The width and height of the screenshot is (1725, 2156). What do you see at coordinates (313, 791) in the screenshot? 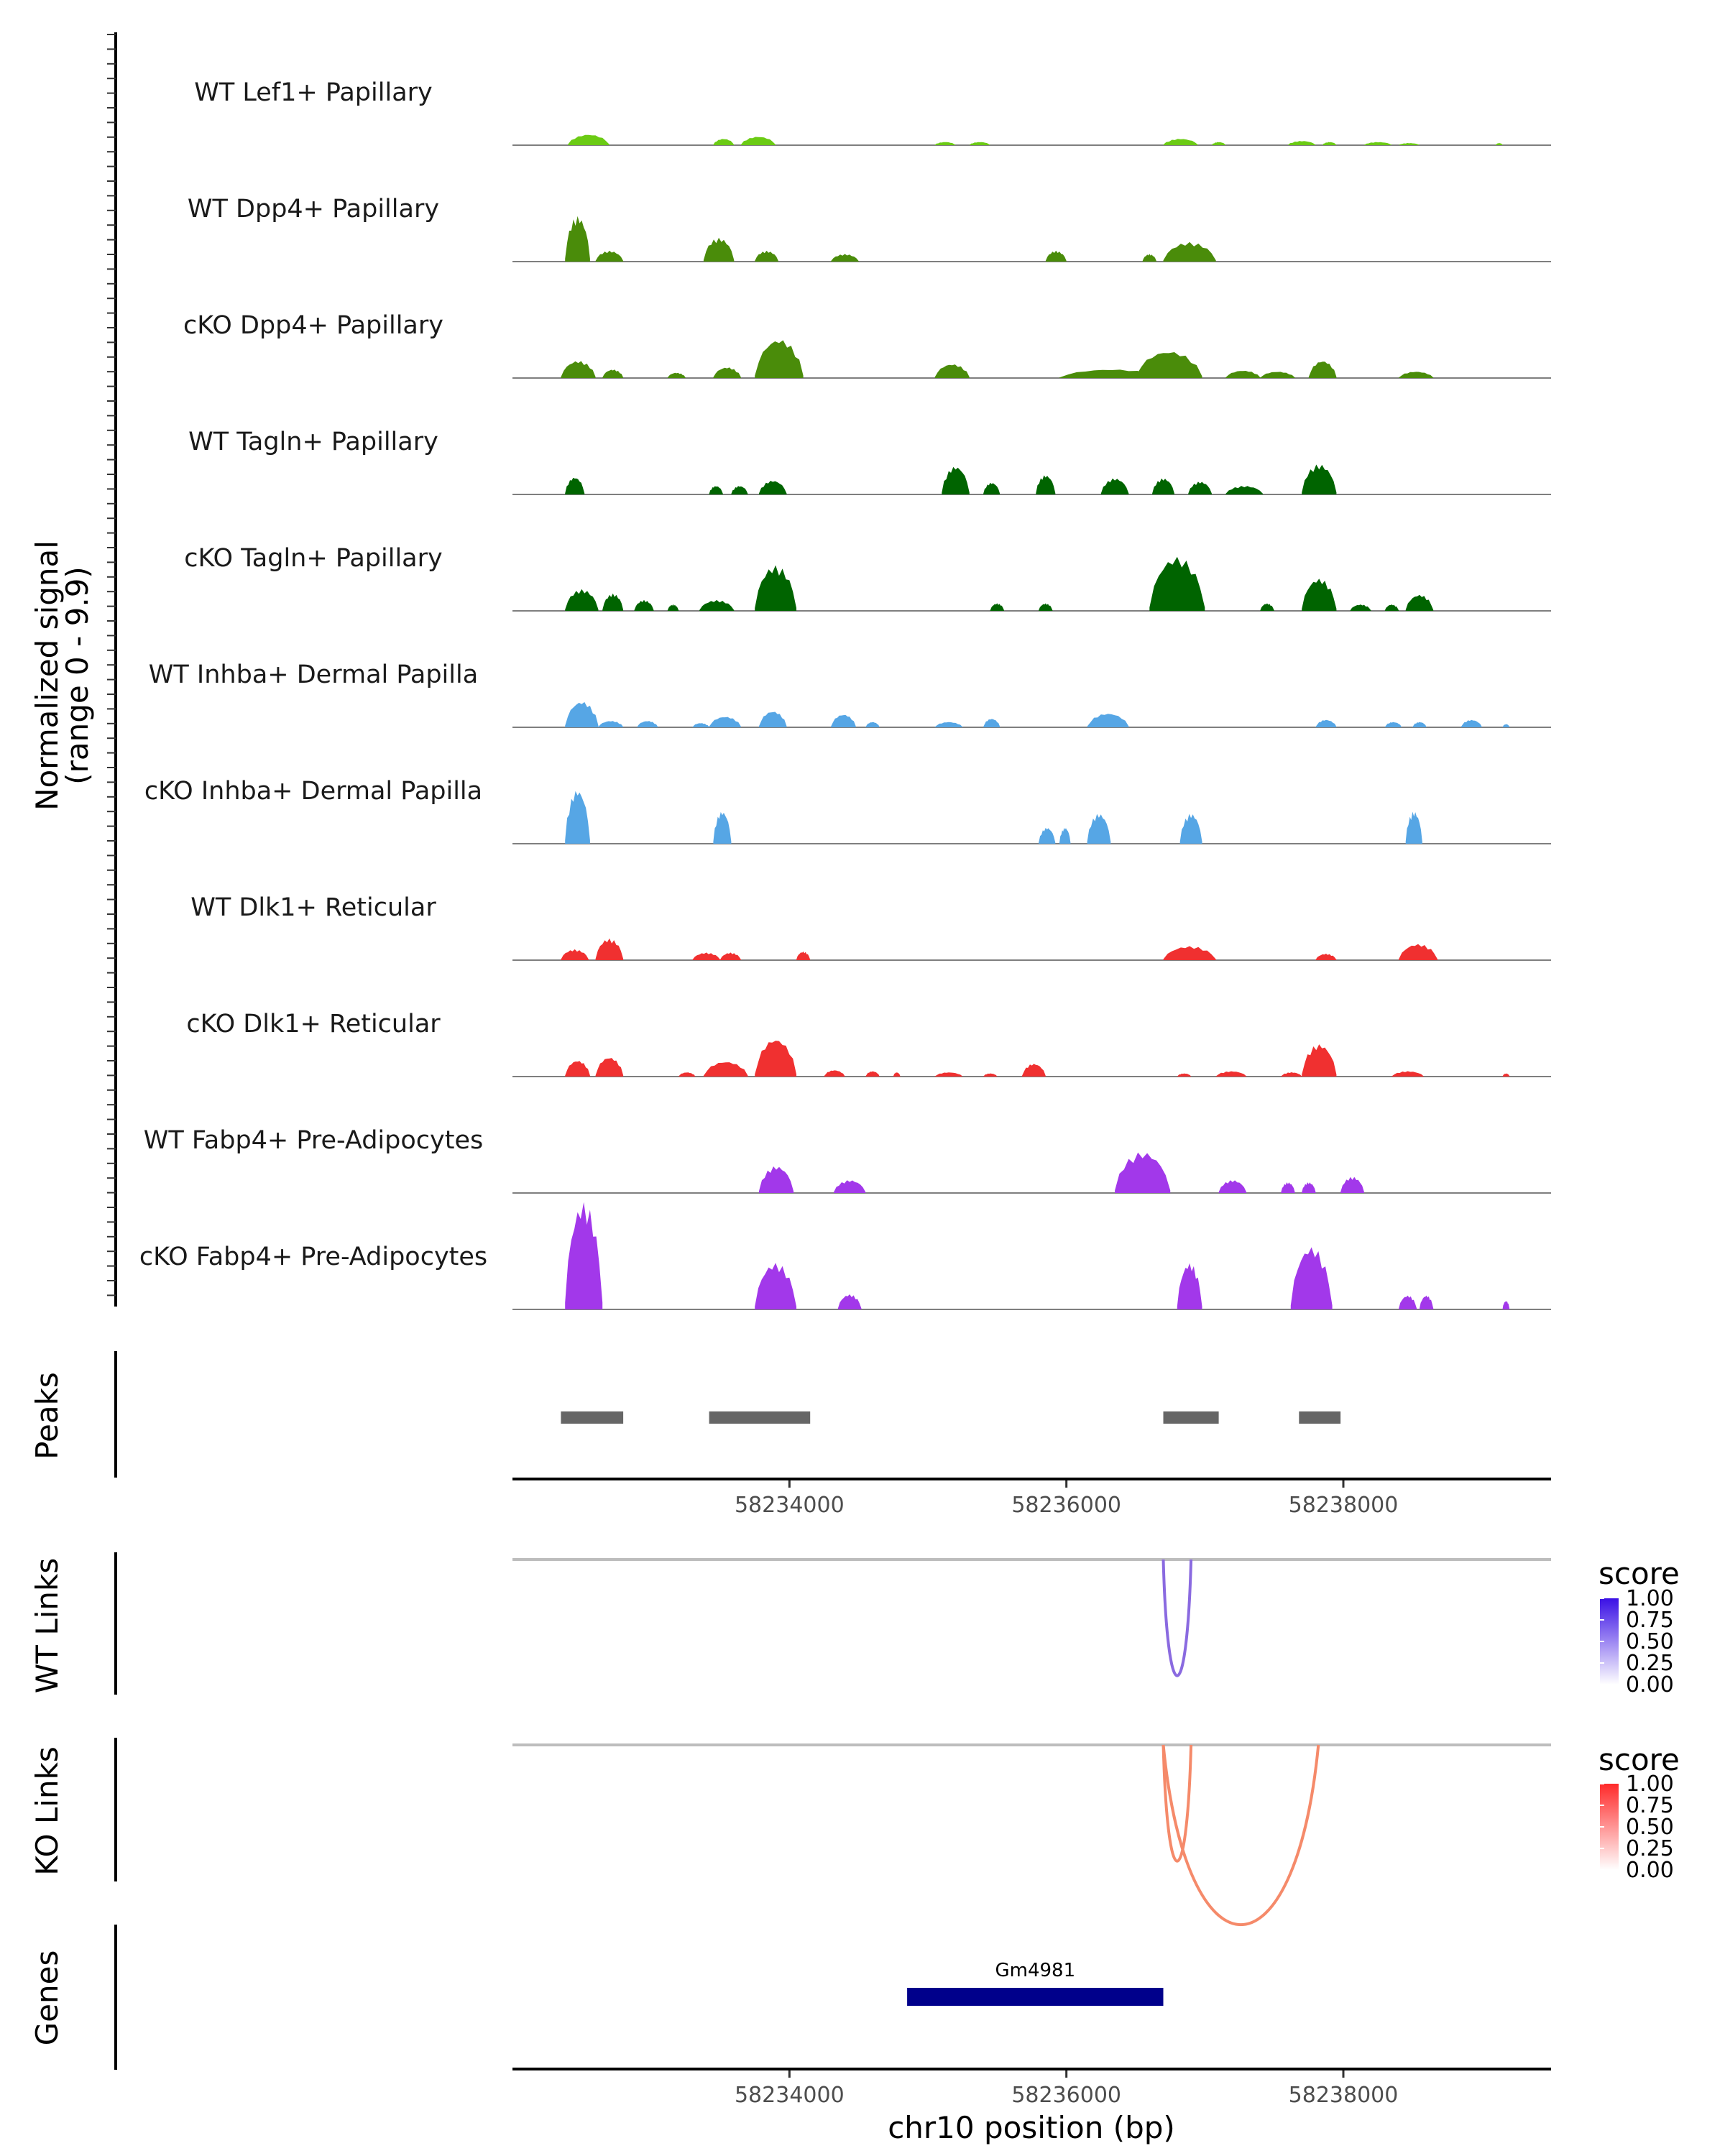
I see `coverage-track-label: cKO Inhba+ Dermal Papilla` at bounding box center [313, 791].